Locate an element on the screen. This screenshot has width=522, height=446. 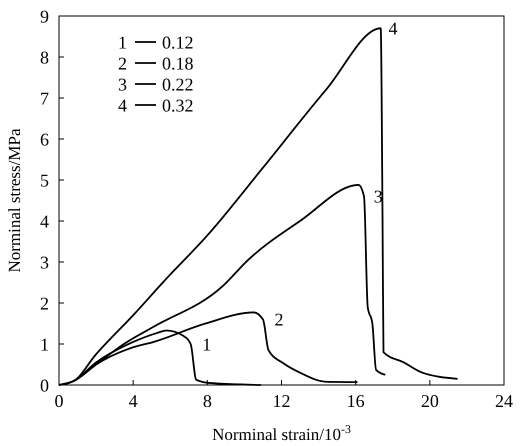
y-tick-label: 1 is located at coordinates (44, 344).